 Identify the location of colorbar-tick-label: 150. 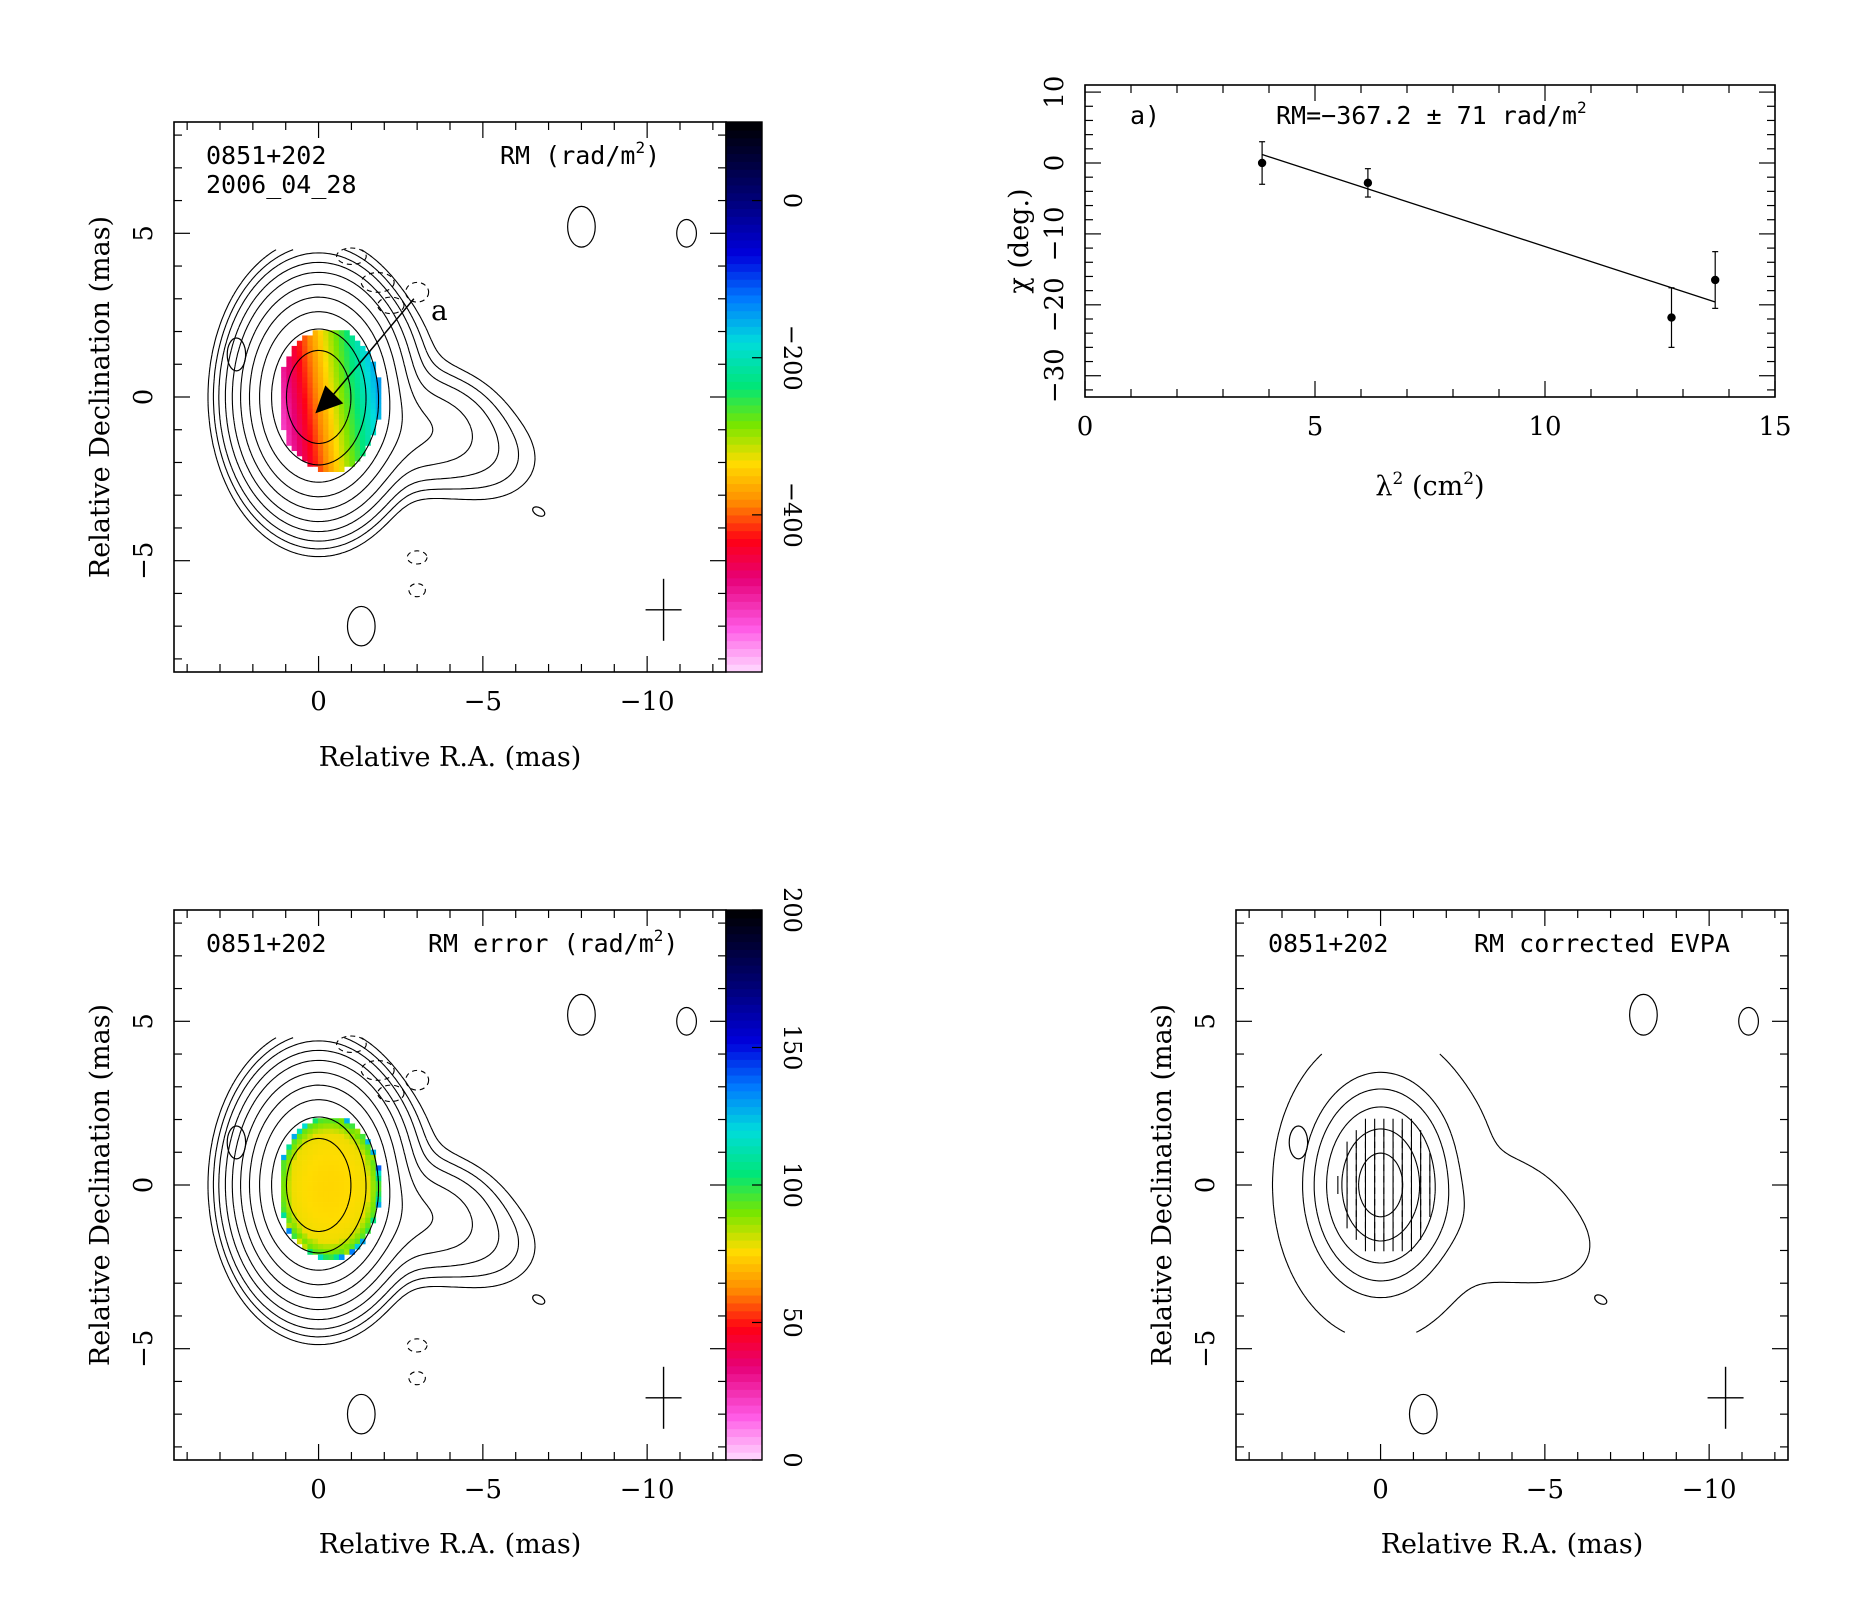
(792, 1048).